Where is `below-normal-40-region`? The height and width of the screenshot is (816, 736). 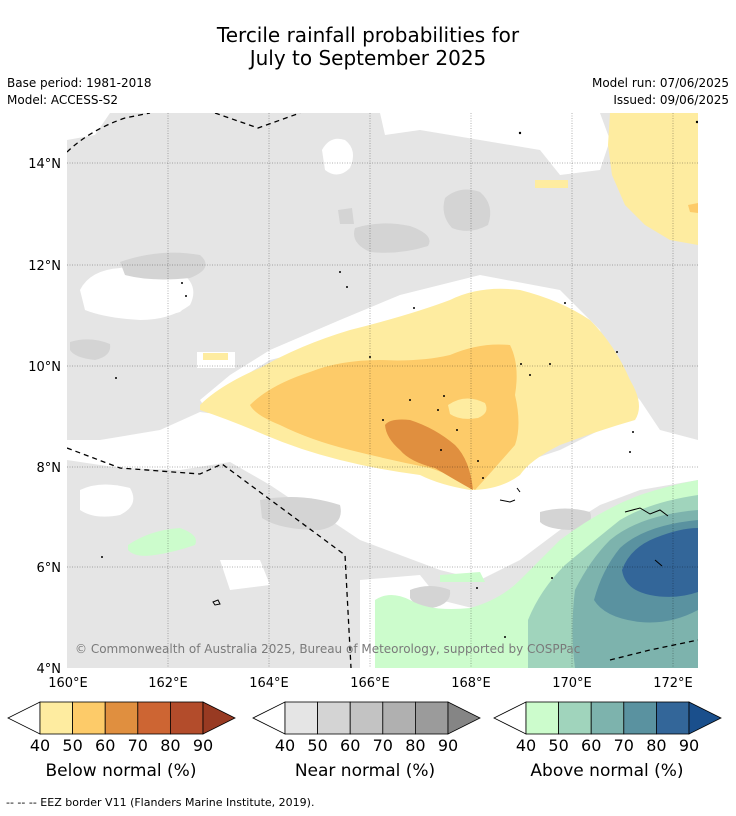
below-normal-40-region is located at coordinates (653, 179).